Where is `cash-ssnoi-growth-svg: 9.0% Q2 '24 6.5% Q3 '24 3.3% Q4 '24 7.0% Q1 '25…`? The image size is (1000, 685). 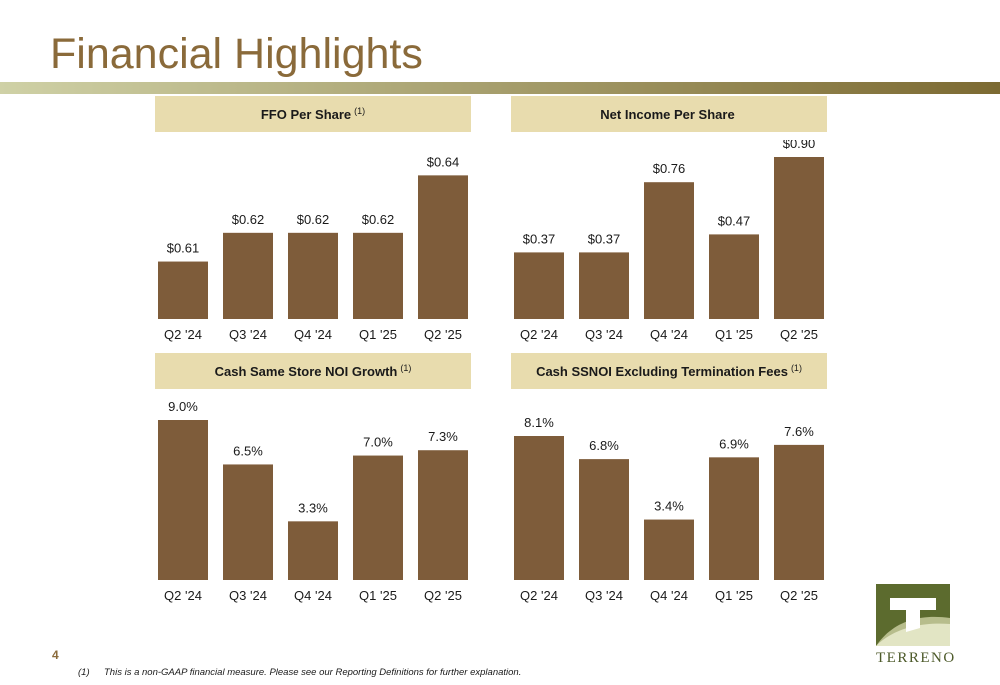
cash-ssnoi-growth-svg: 9.0% Q2 '24 6.5% Q3 '24 3.3% Q4 '24 7.0% Q1 '25… is located at coordinates (313, 501).